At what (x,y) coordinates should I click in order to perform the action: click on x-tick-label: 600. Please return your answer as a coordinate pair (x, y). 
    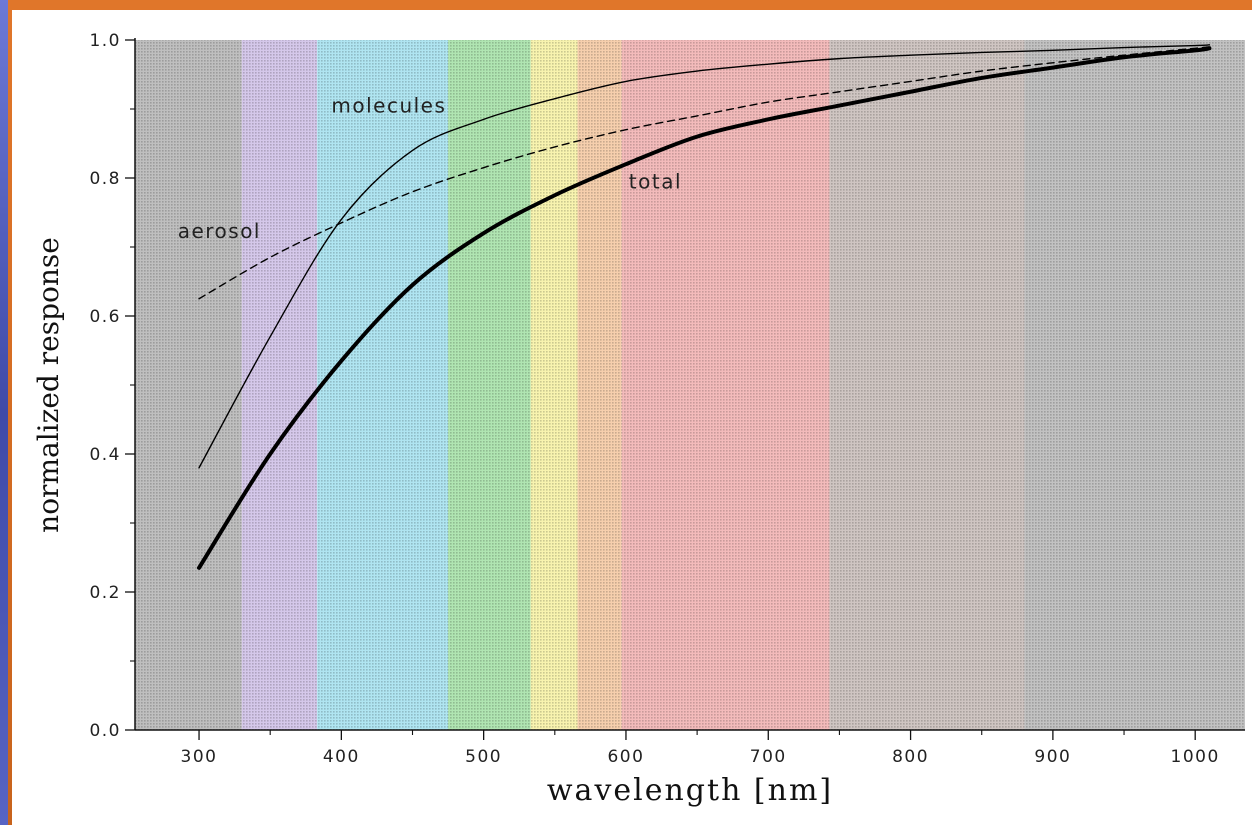
    Looking at the image, I should click on (625, 757).